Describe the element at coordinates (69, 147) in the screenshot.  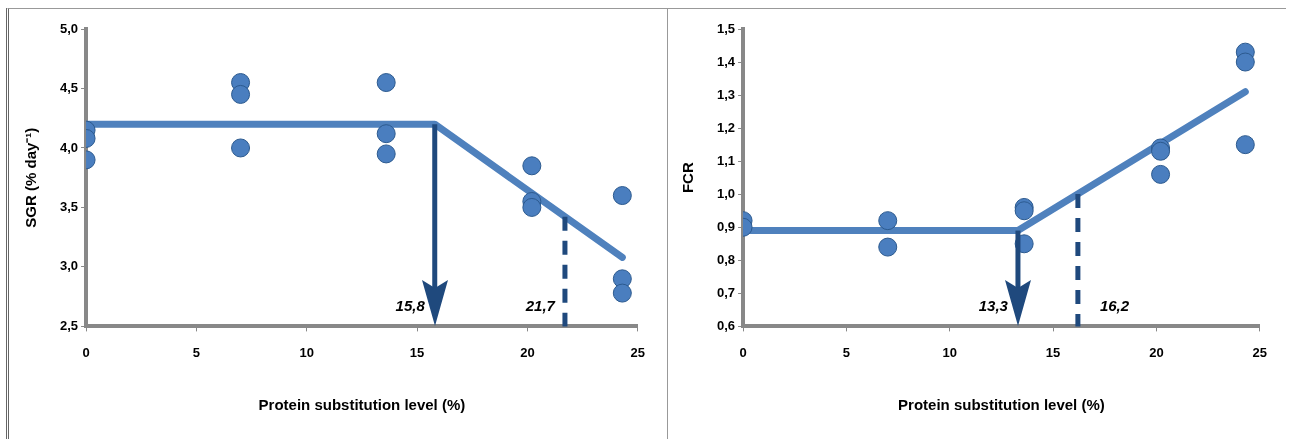
I see `y-tick-label: 4,0` at that location.